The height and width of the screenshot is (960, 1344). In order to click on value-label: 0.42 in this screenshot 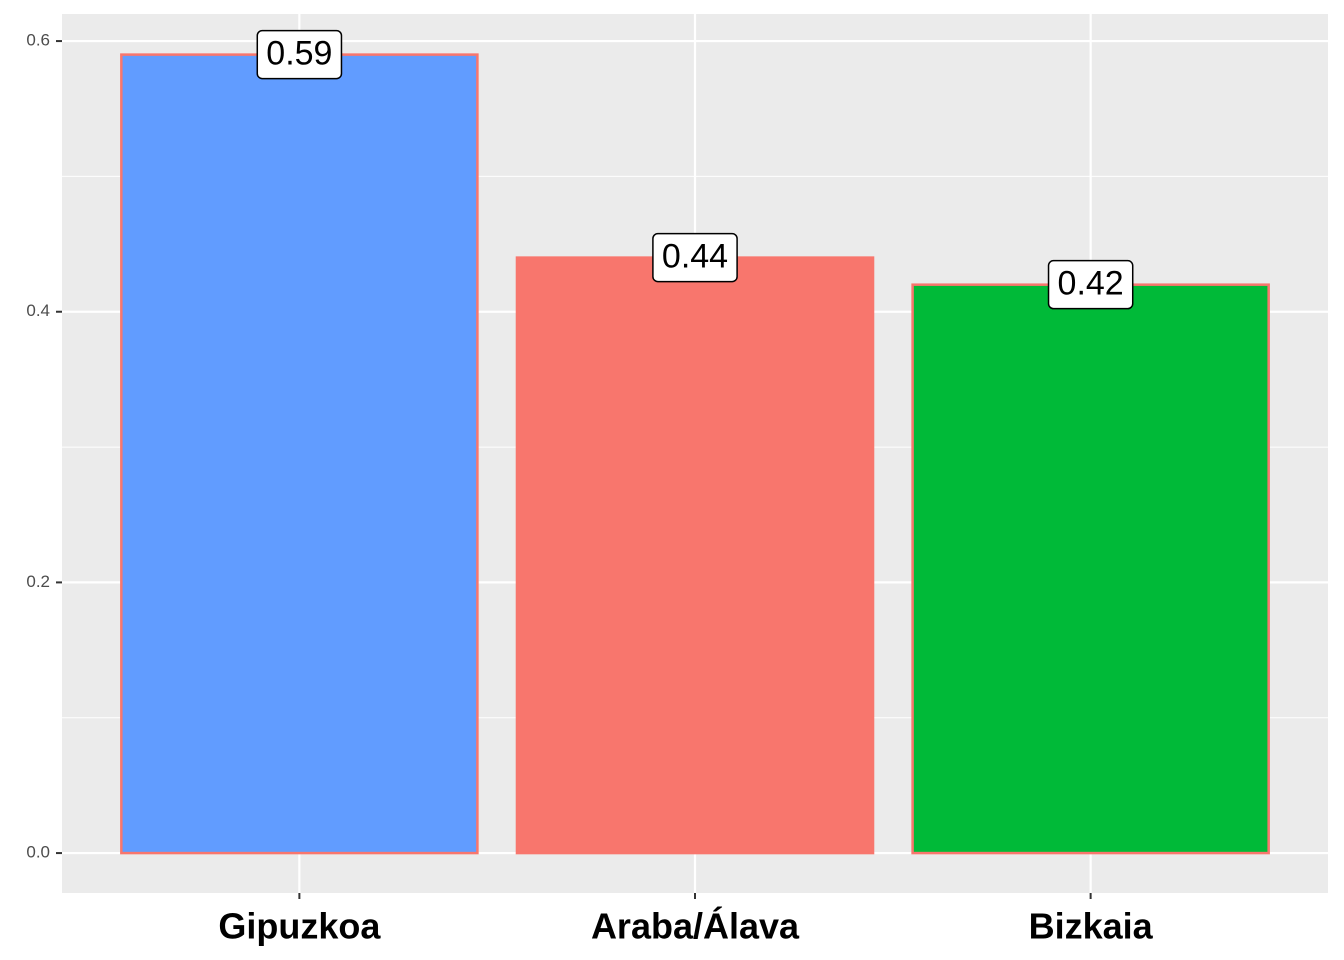, I will do `click(1091, 284)`.